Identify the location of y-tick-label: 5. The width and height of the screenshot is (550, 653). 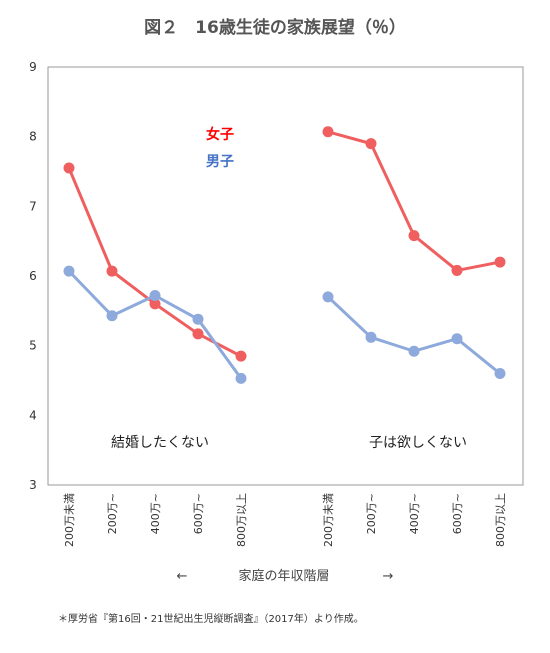
(33, 346).